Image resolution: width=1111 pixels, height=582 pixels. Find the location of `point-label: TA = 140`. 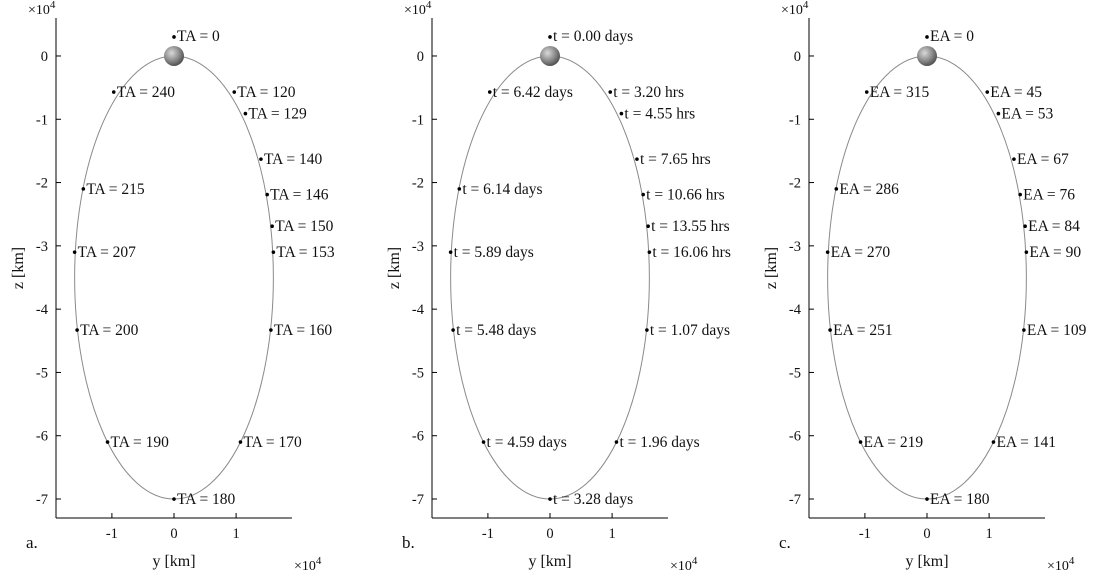

point-label: TA = 140 is located at coordinates (293, 159).